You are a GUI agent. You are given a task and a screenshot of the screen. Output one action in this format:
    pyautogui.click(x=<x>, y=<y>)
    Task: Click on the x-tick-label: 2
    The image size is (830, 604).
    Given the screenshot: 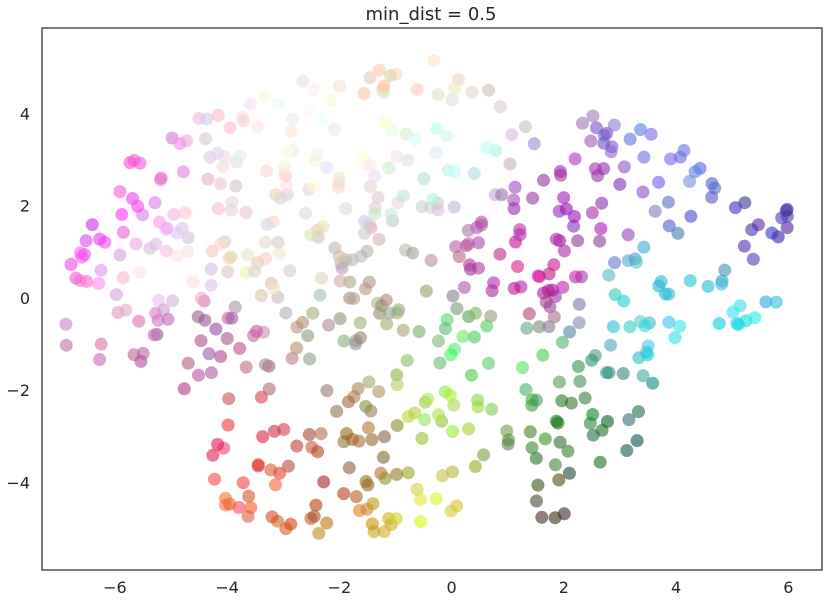 What is the action you would take?
    pyautogui.click(x=564, y=587)
    